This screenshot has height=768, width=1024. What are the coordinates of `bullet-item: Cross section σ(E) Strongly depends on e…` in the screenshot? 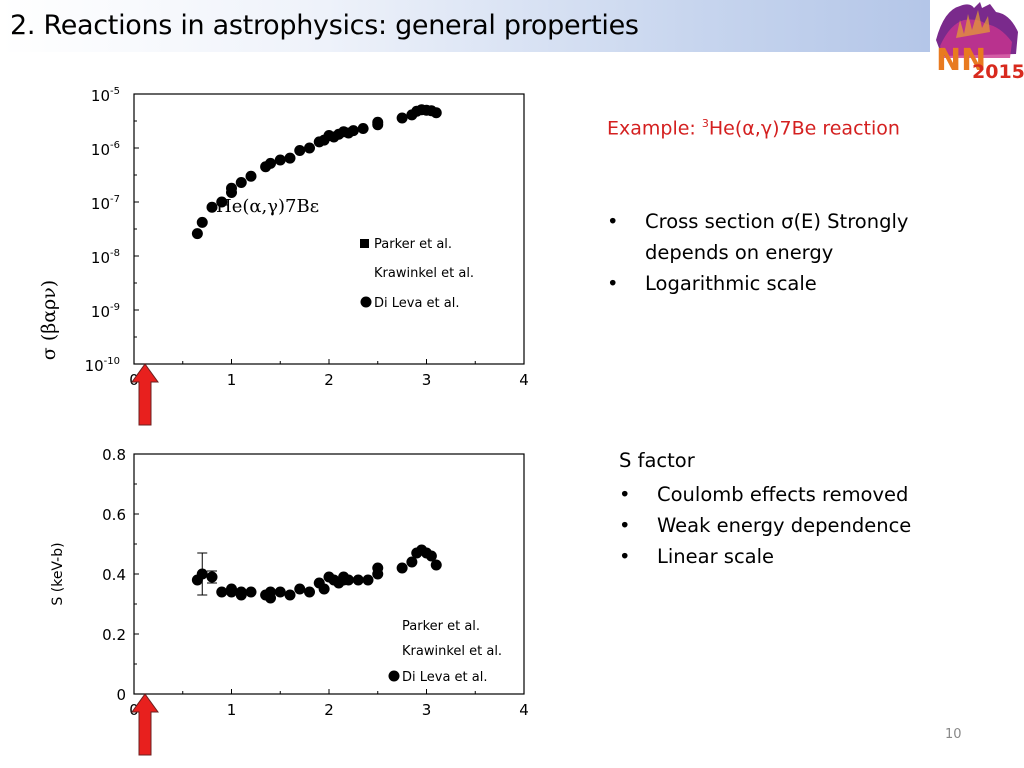 It's located at (787, 237).